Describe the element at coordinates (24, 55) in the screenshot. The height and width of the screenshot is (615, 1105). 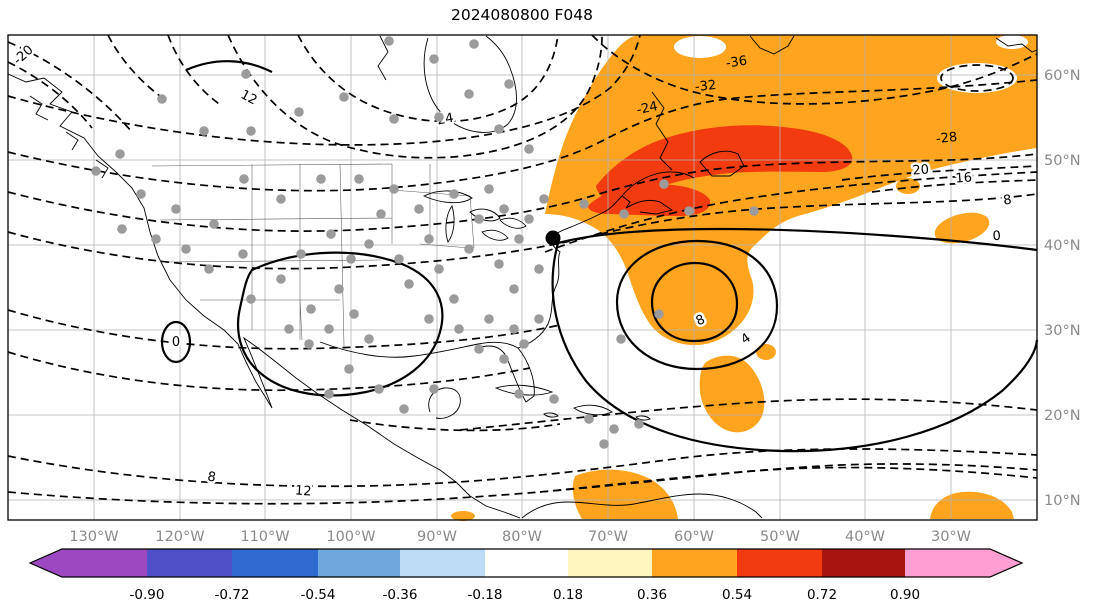
I see `contour-label: -20` at that location.